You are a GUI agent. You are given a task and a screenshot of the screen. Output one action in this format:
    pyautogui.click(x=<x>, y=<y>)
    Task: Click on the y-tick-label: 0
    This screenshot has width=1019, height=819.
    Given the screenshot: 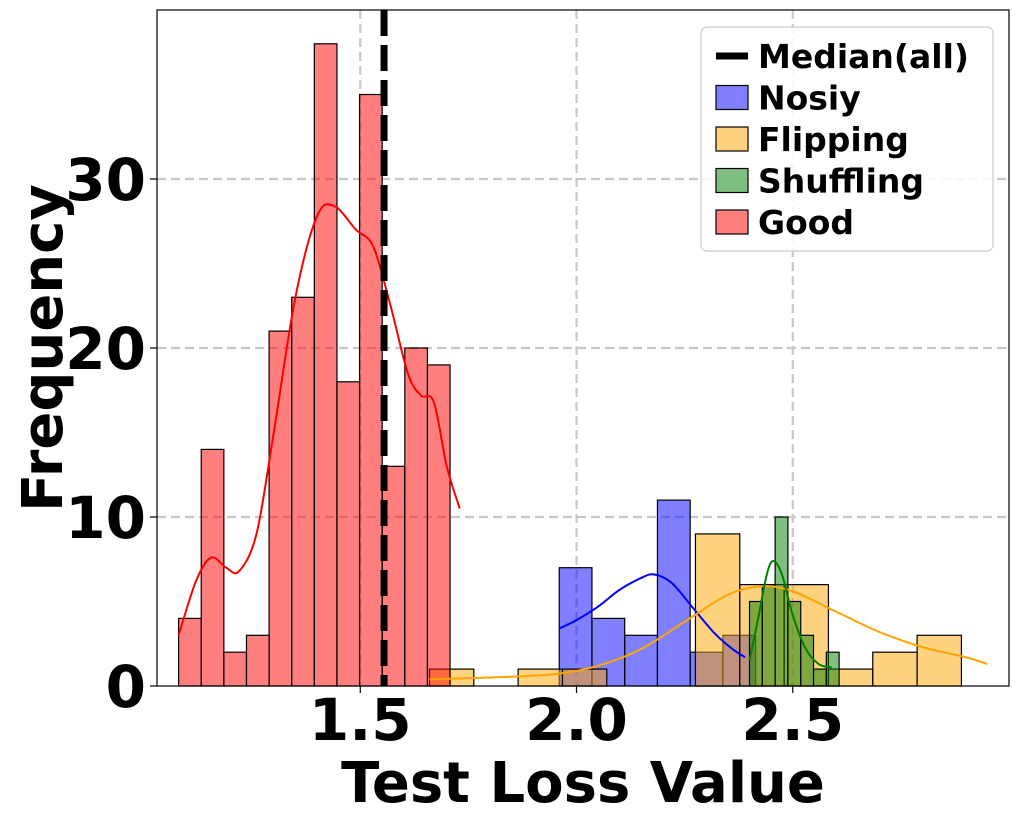 What is the action you would take?
    pyautogui.click(x=126, y=687)
    